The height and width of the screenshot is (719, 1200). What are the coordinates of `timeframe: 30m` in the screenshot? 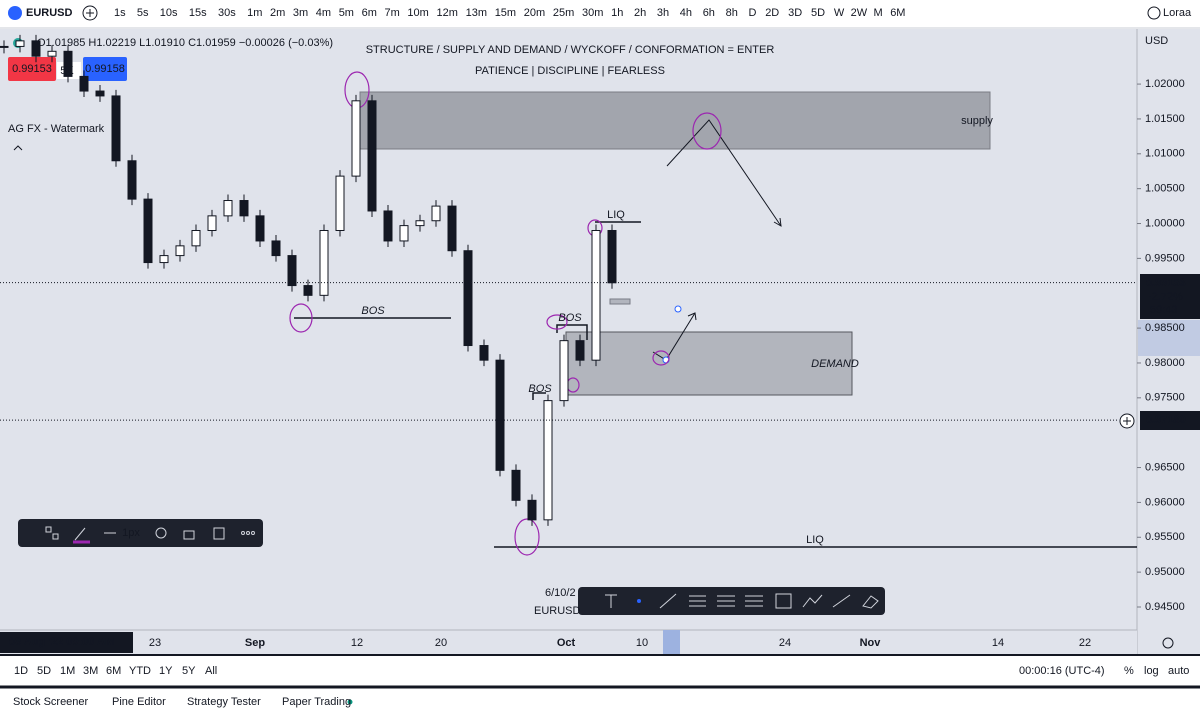 It's located at (592, 13).